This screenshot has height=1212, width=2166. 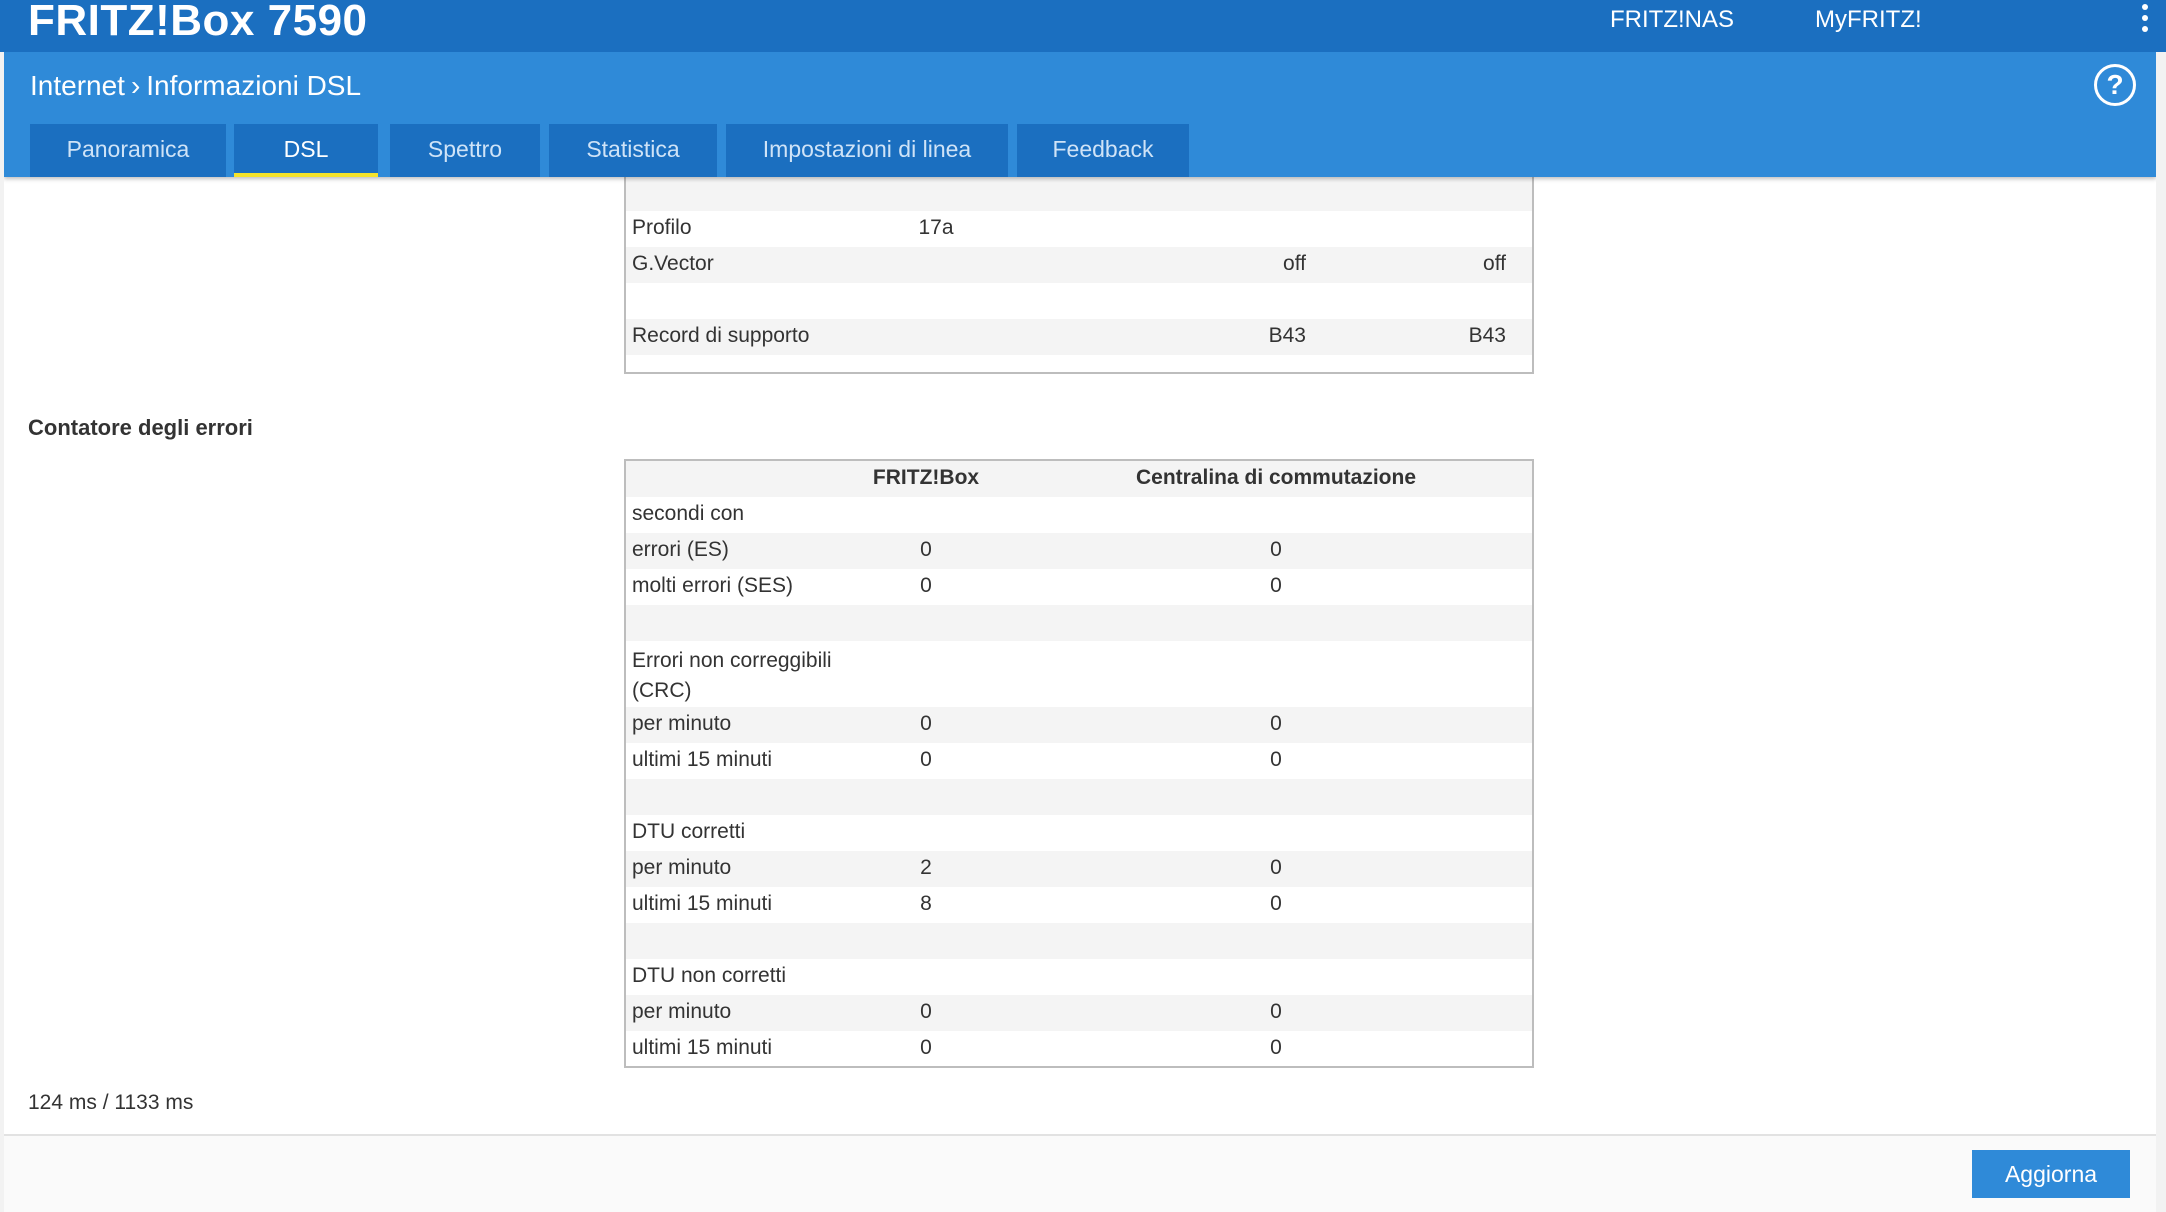 What do you see at coordinates (867, 150) in the screenshot?
I see `tab-impostazioni-di-linea: Impostazioni di linea` at bounding box center [867, 150].